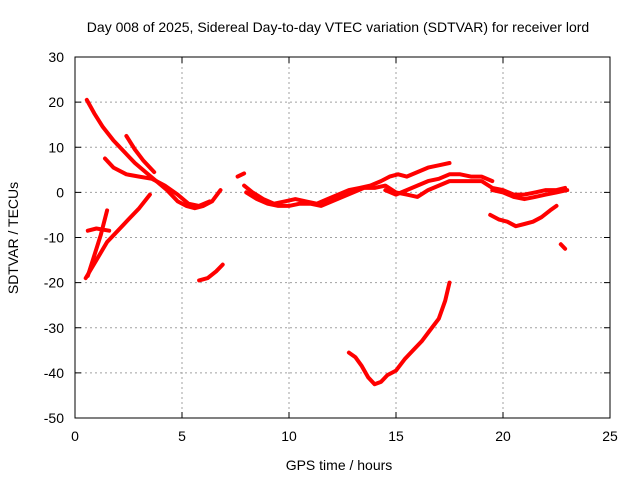 This screenshot has height=480, width=640. What do you see at coordinates (54, 373) in the screenshot?
I see `y-tick-label: -40` at bounding box center [54, 373].